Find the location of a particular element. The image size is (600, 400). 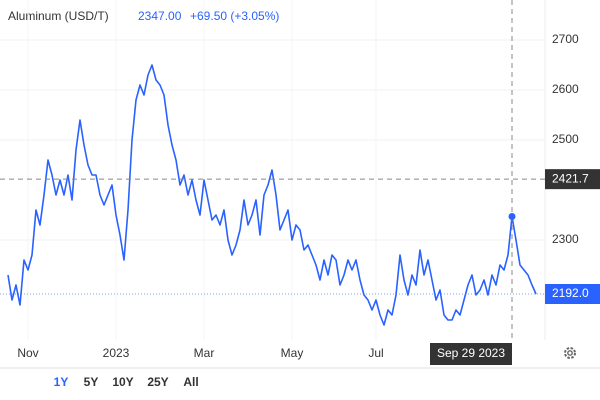

y-tick-label: 2500 is located at coordinates (565, 139).